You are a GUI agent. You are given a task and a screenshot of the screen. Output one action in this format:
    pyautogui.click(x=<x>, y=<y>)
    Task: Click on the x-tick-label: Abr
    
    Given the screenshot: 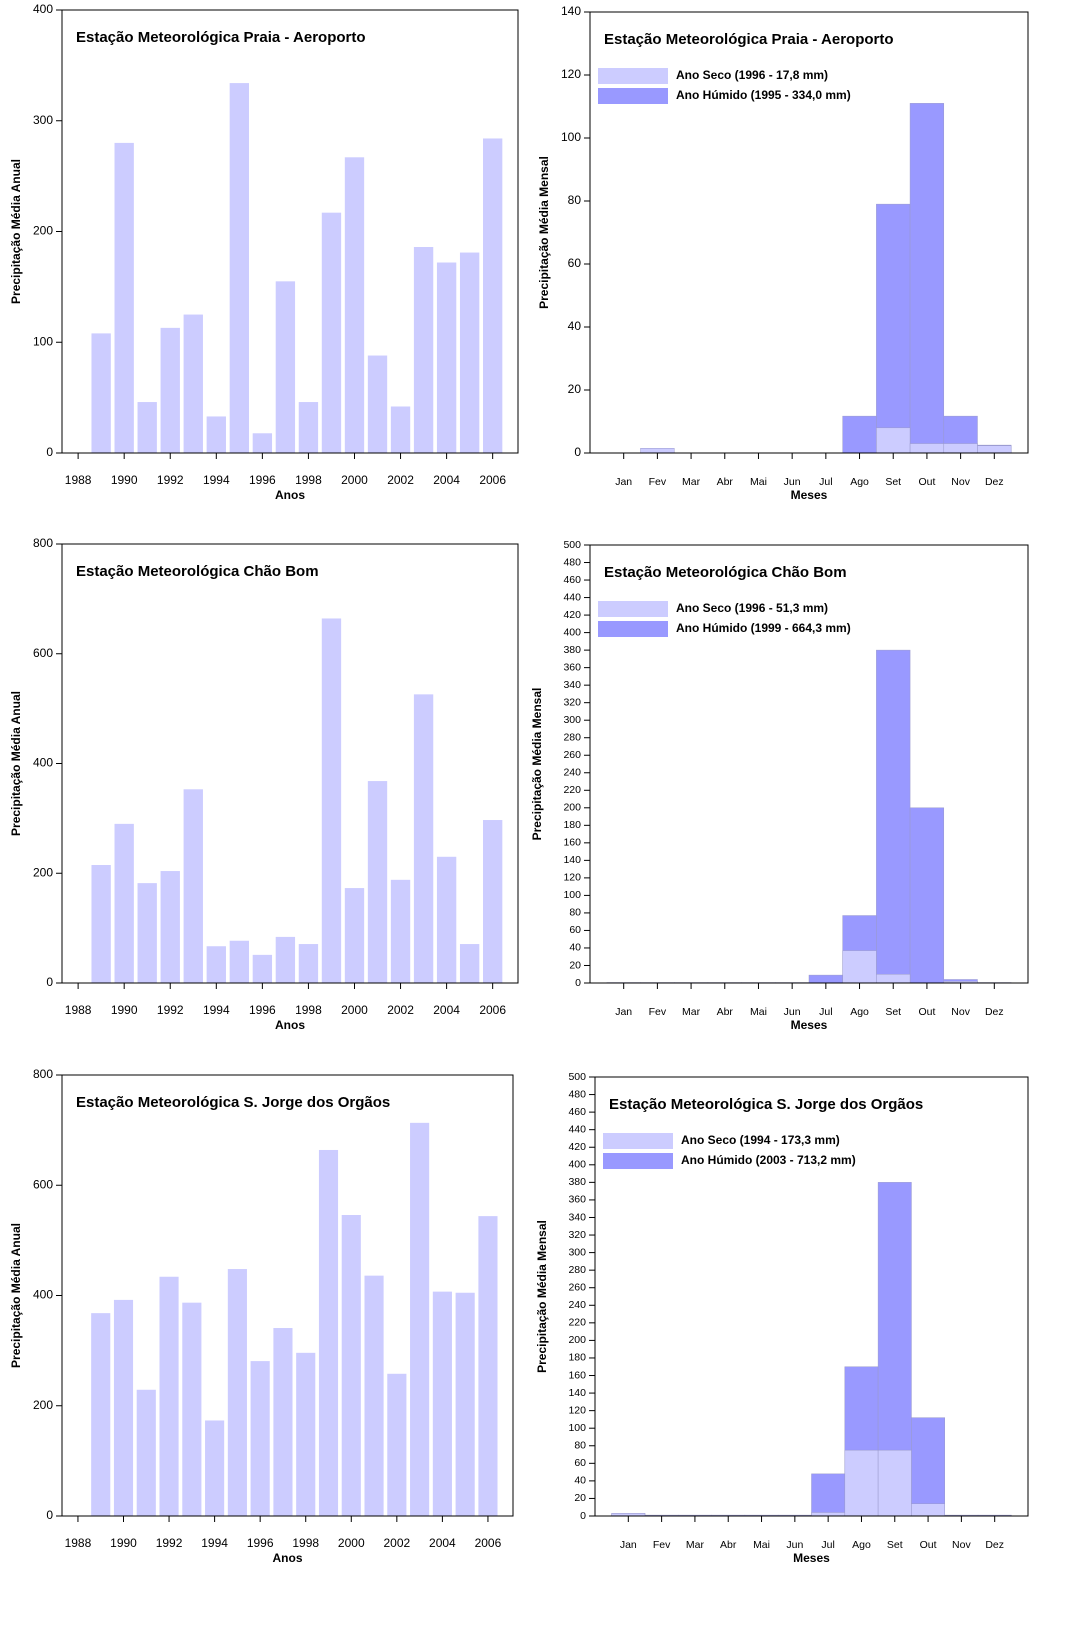 What is the action you would take?
    pyautogui.click(x=725, y=482)
    